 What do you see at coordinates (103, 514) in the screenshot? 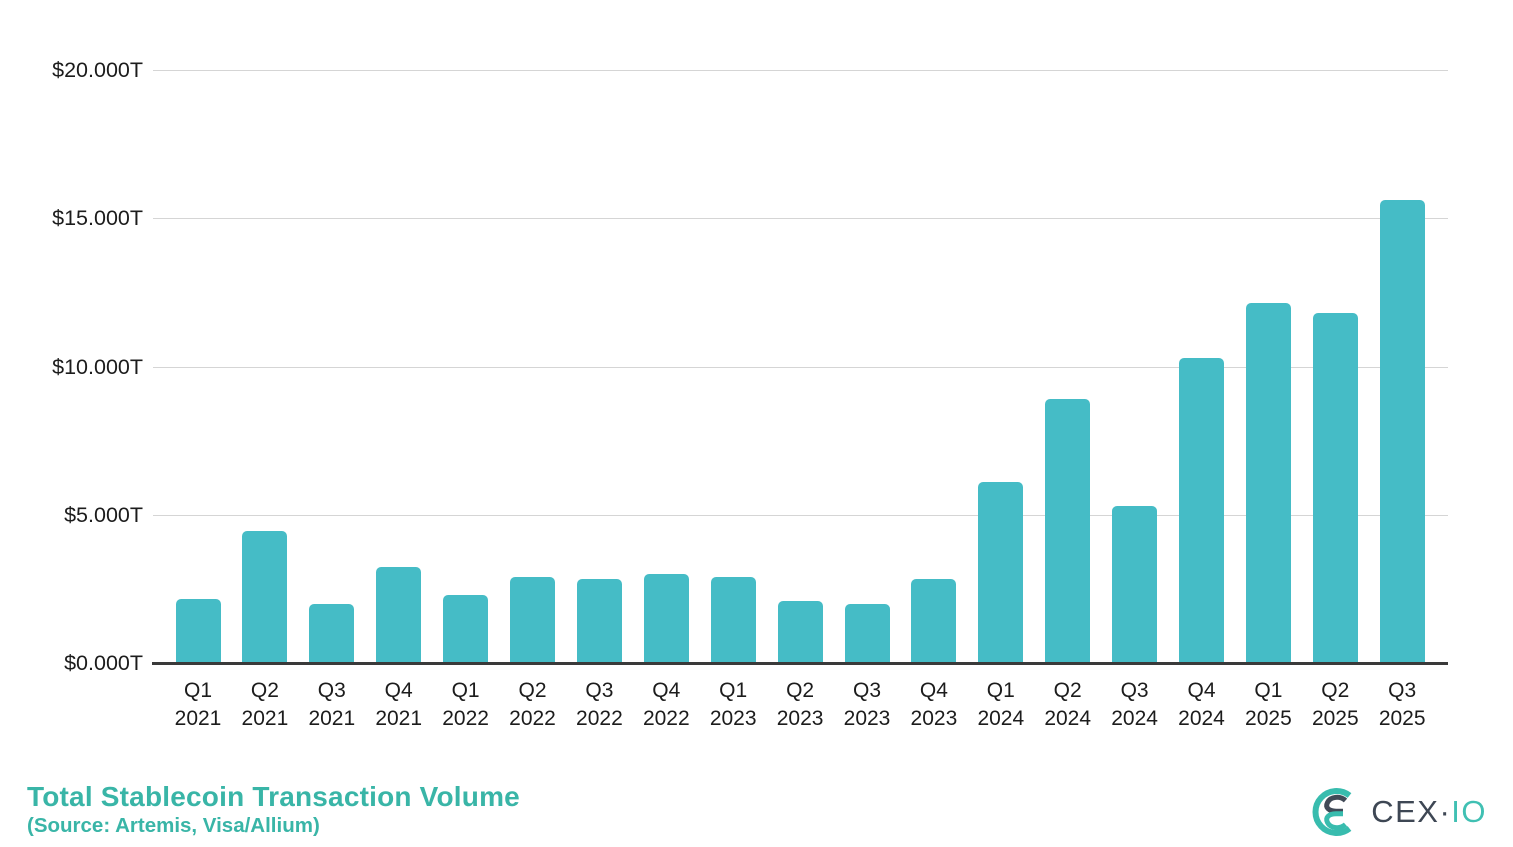
I see `y-tick-label: $5.000T` at bounding box center [103, 514].